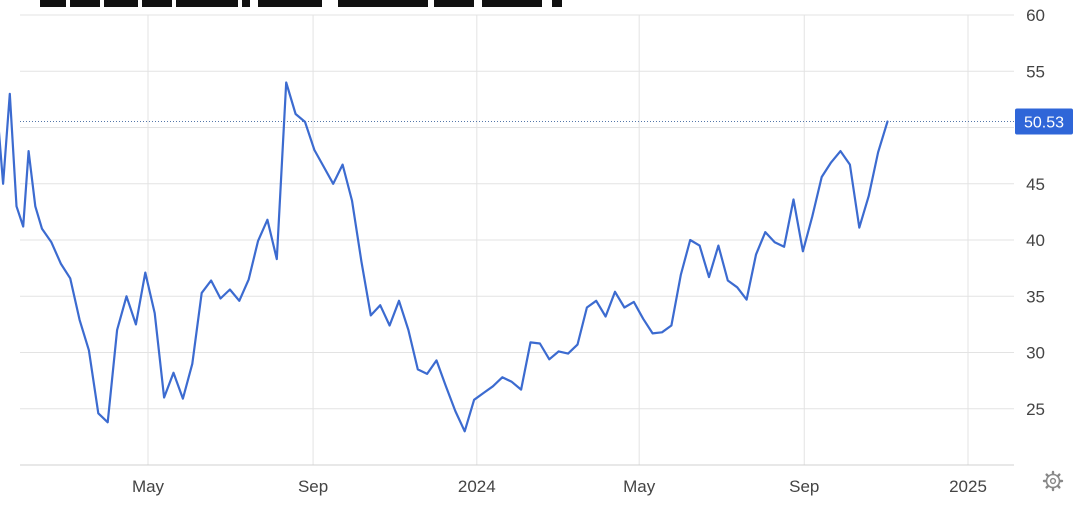 The image size is (1075, 505). What do you see at coordinates (1035, 296) in the screenshot?
I see `y-tick-label: 35` at bounding box center [1035, 296].